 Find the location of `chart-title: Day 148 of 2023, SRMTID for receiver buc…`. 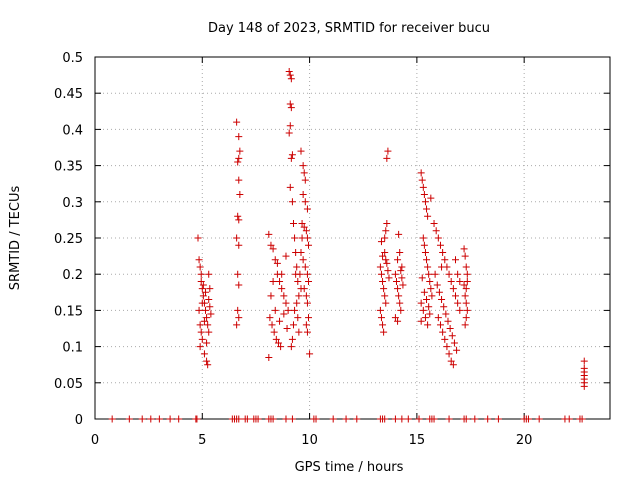

chart-title: Day 148 of 2023, SRMTID for receiver buc… is located at coordinates (349, 28).